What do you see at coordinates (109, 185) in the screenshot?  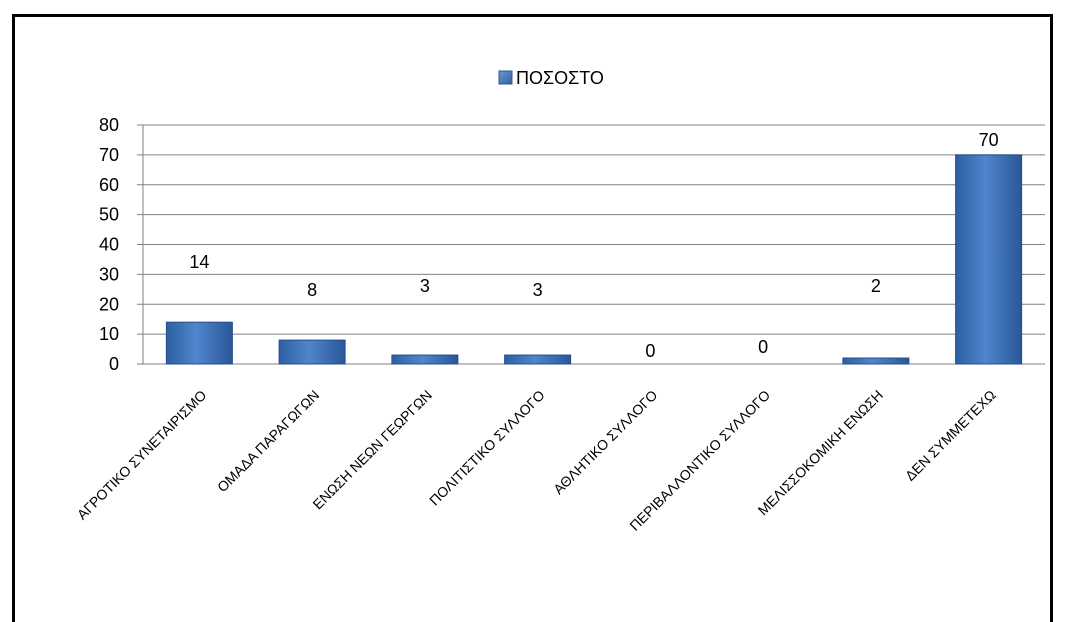 I see `y-tick-label: 60` at bounding box center [109, 185].